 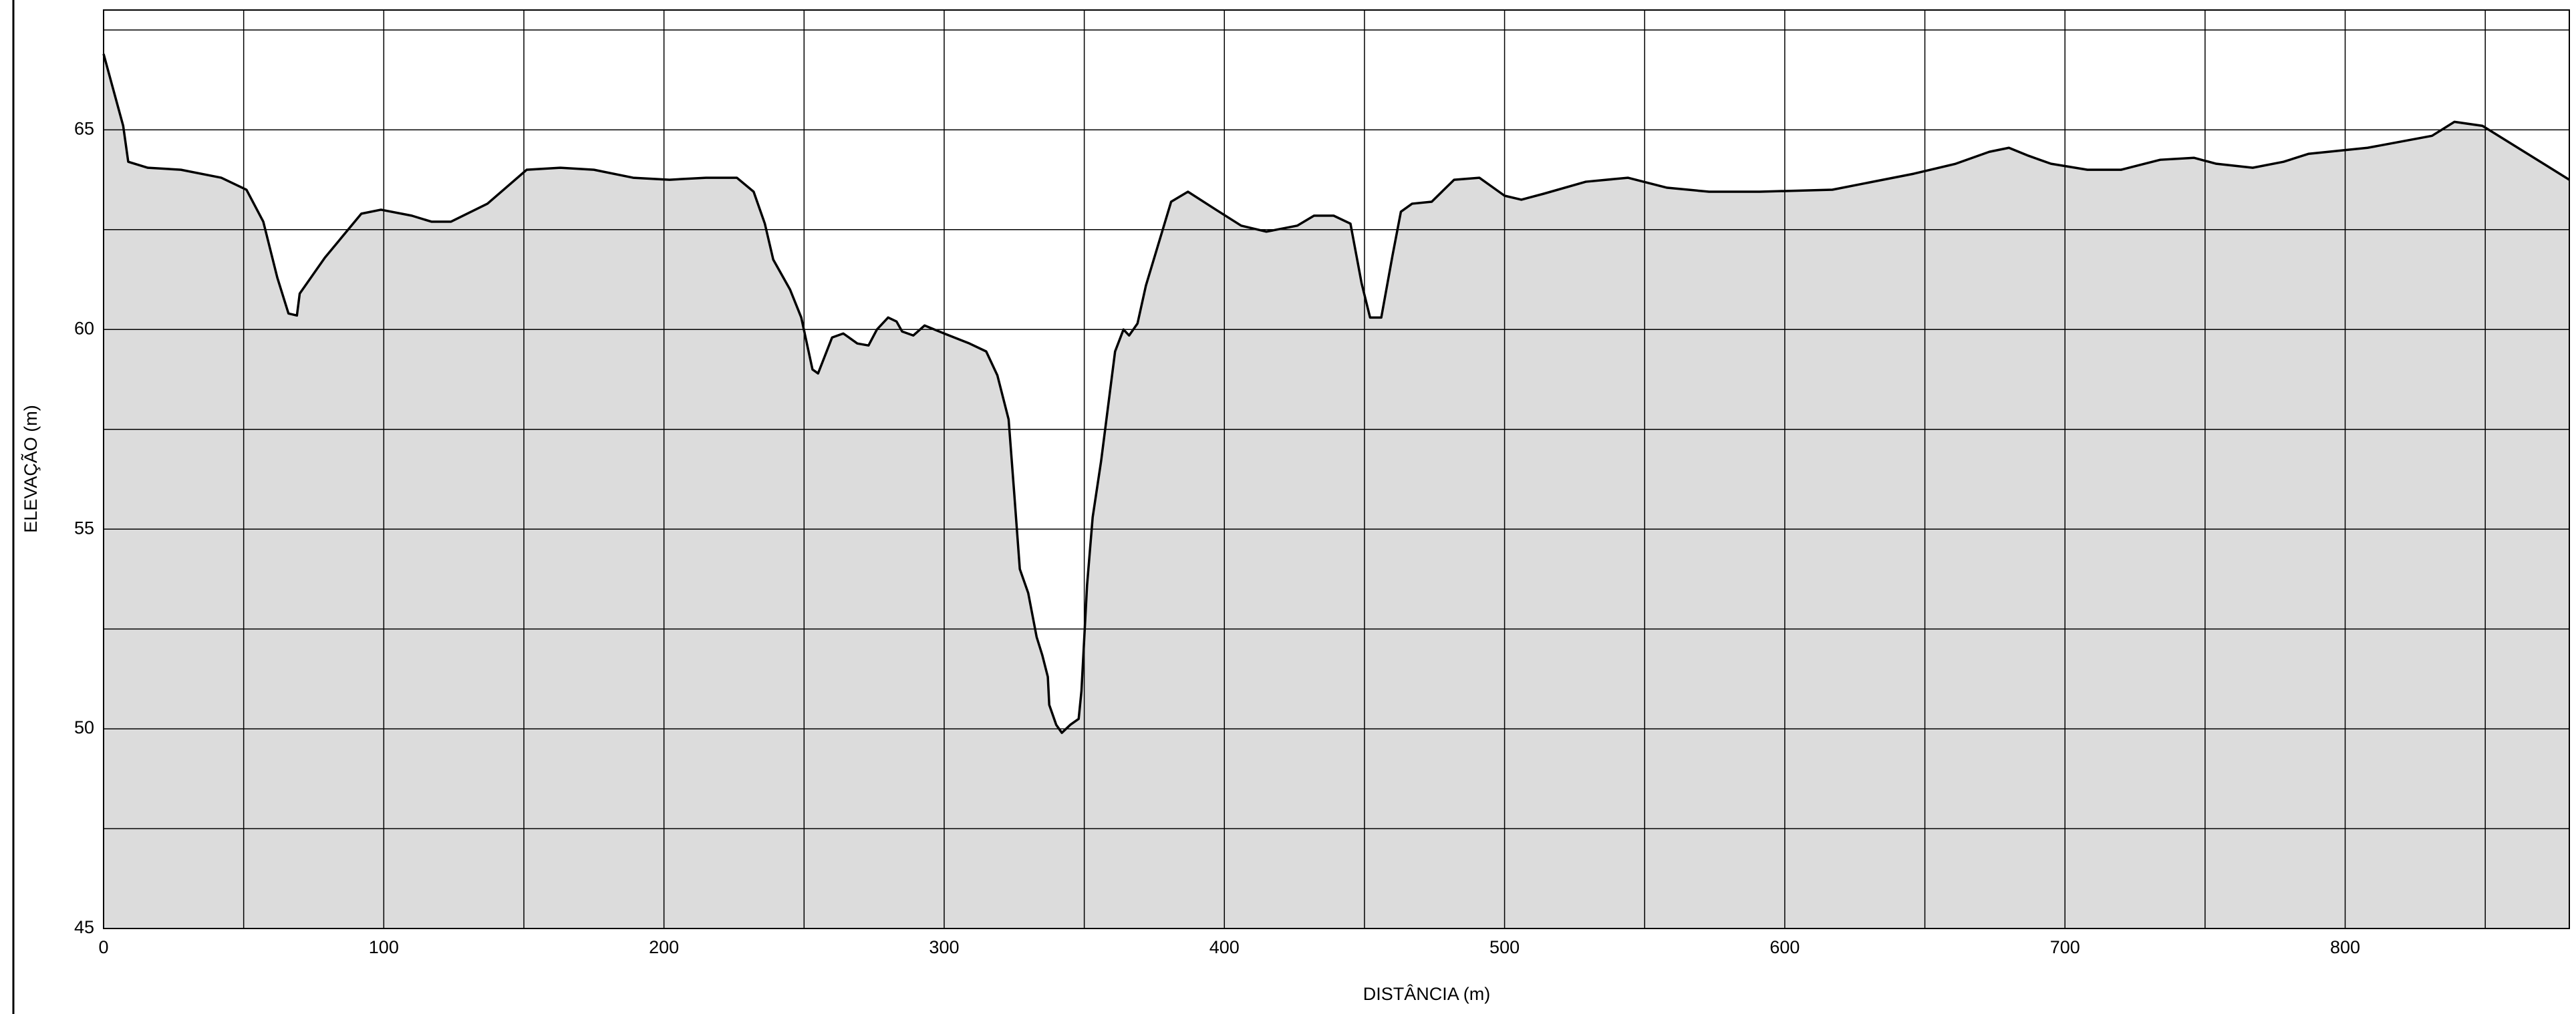 I want to click on x-tick-label: 500, so click(x=1504, y=947).